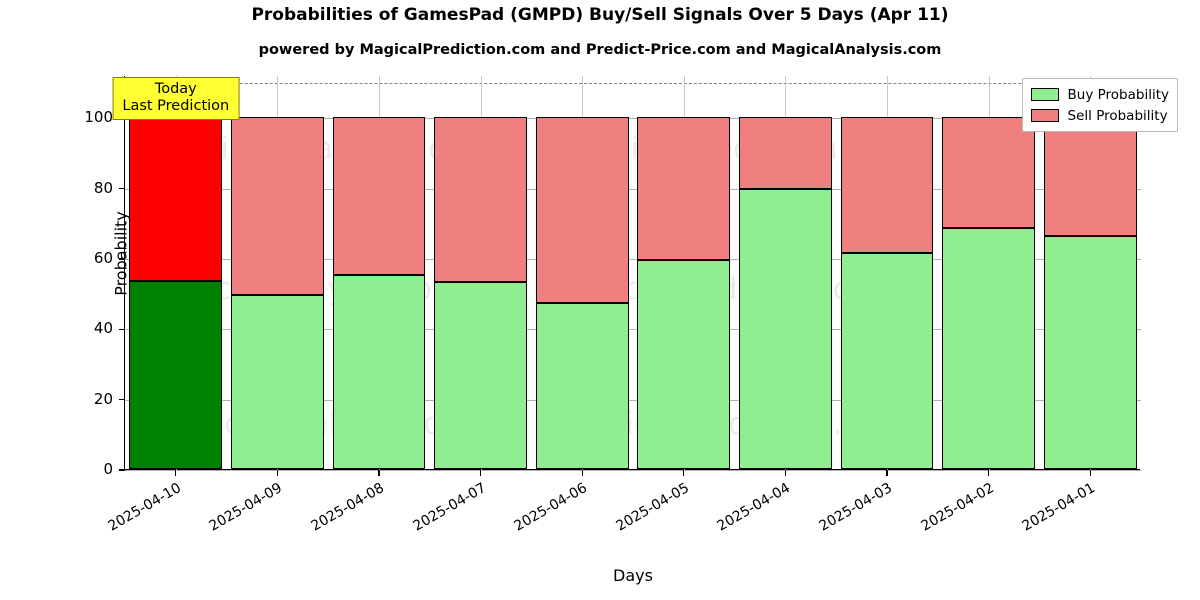 The height and width of the screenshot is (600, 1200). Describe the element at coordinates (633, 84) in the screenshot. I see `reference-dashed-line` at that location.